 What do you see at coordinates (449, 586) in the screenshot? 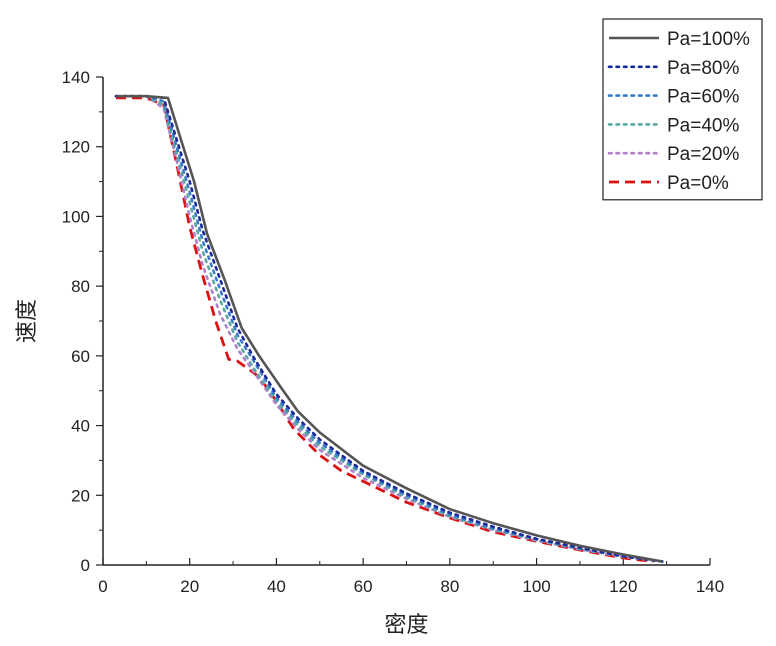
I see `x-tick-label: 80` at bounding box center [449, 586].